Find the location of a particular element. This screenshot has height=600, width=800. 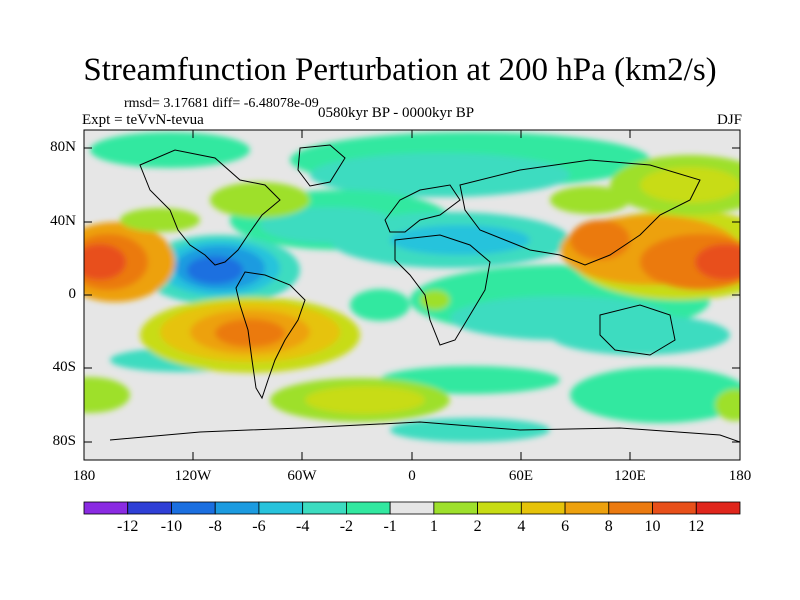

y-tick-label: 40N is located at coordinates (63, 221).